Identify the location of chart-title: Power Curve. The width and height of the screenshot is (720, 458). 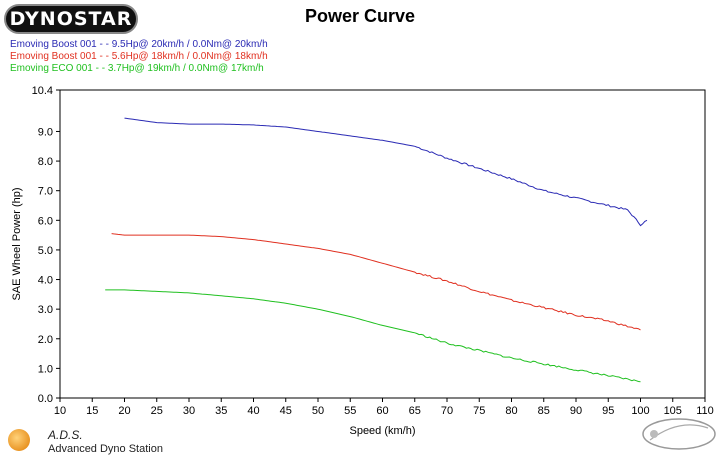
(360, 16).